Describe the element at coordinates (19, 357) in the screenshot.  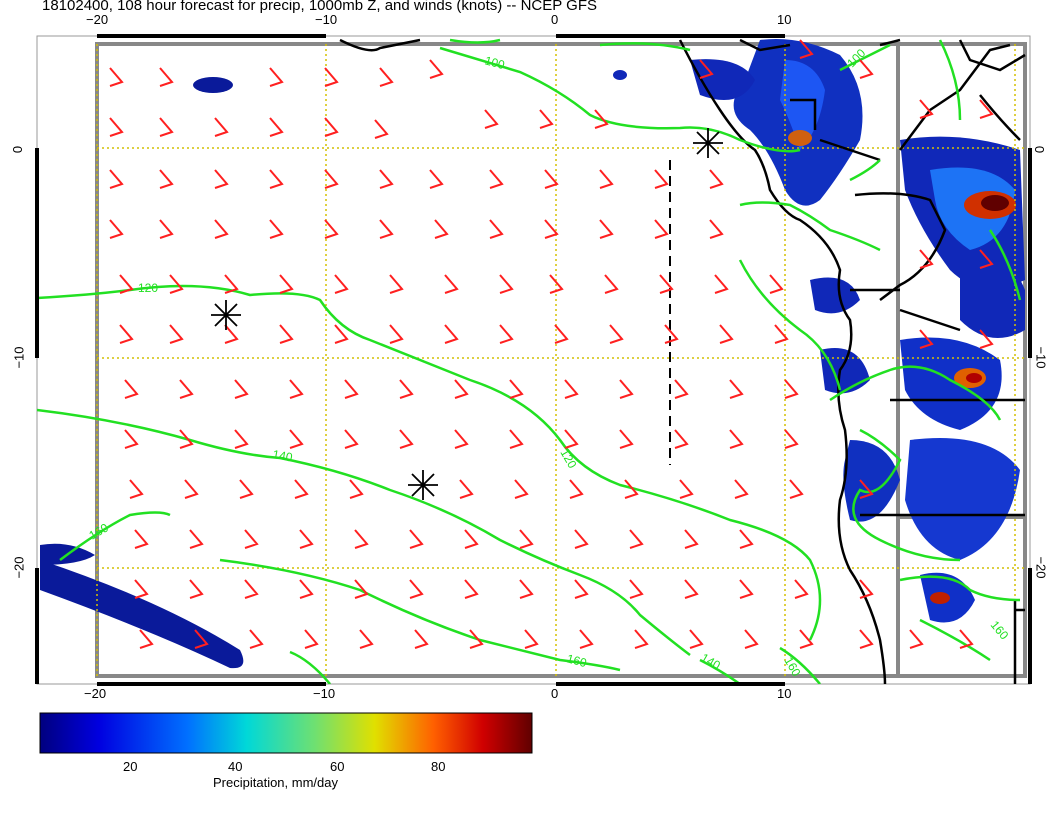
I see `lat-tick-left: −10` at that location.